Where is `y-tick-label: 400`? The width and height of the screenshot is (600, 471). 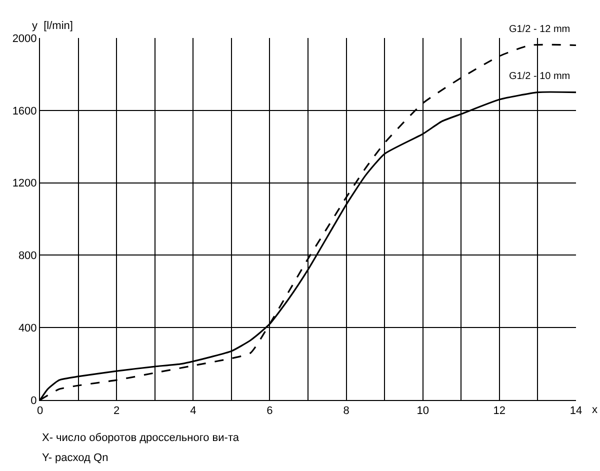 y-tick-label: 400 is located at coordinates (27, 328).